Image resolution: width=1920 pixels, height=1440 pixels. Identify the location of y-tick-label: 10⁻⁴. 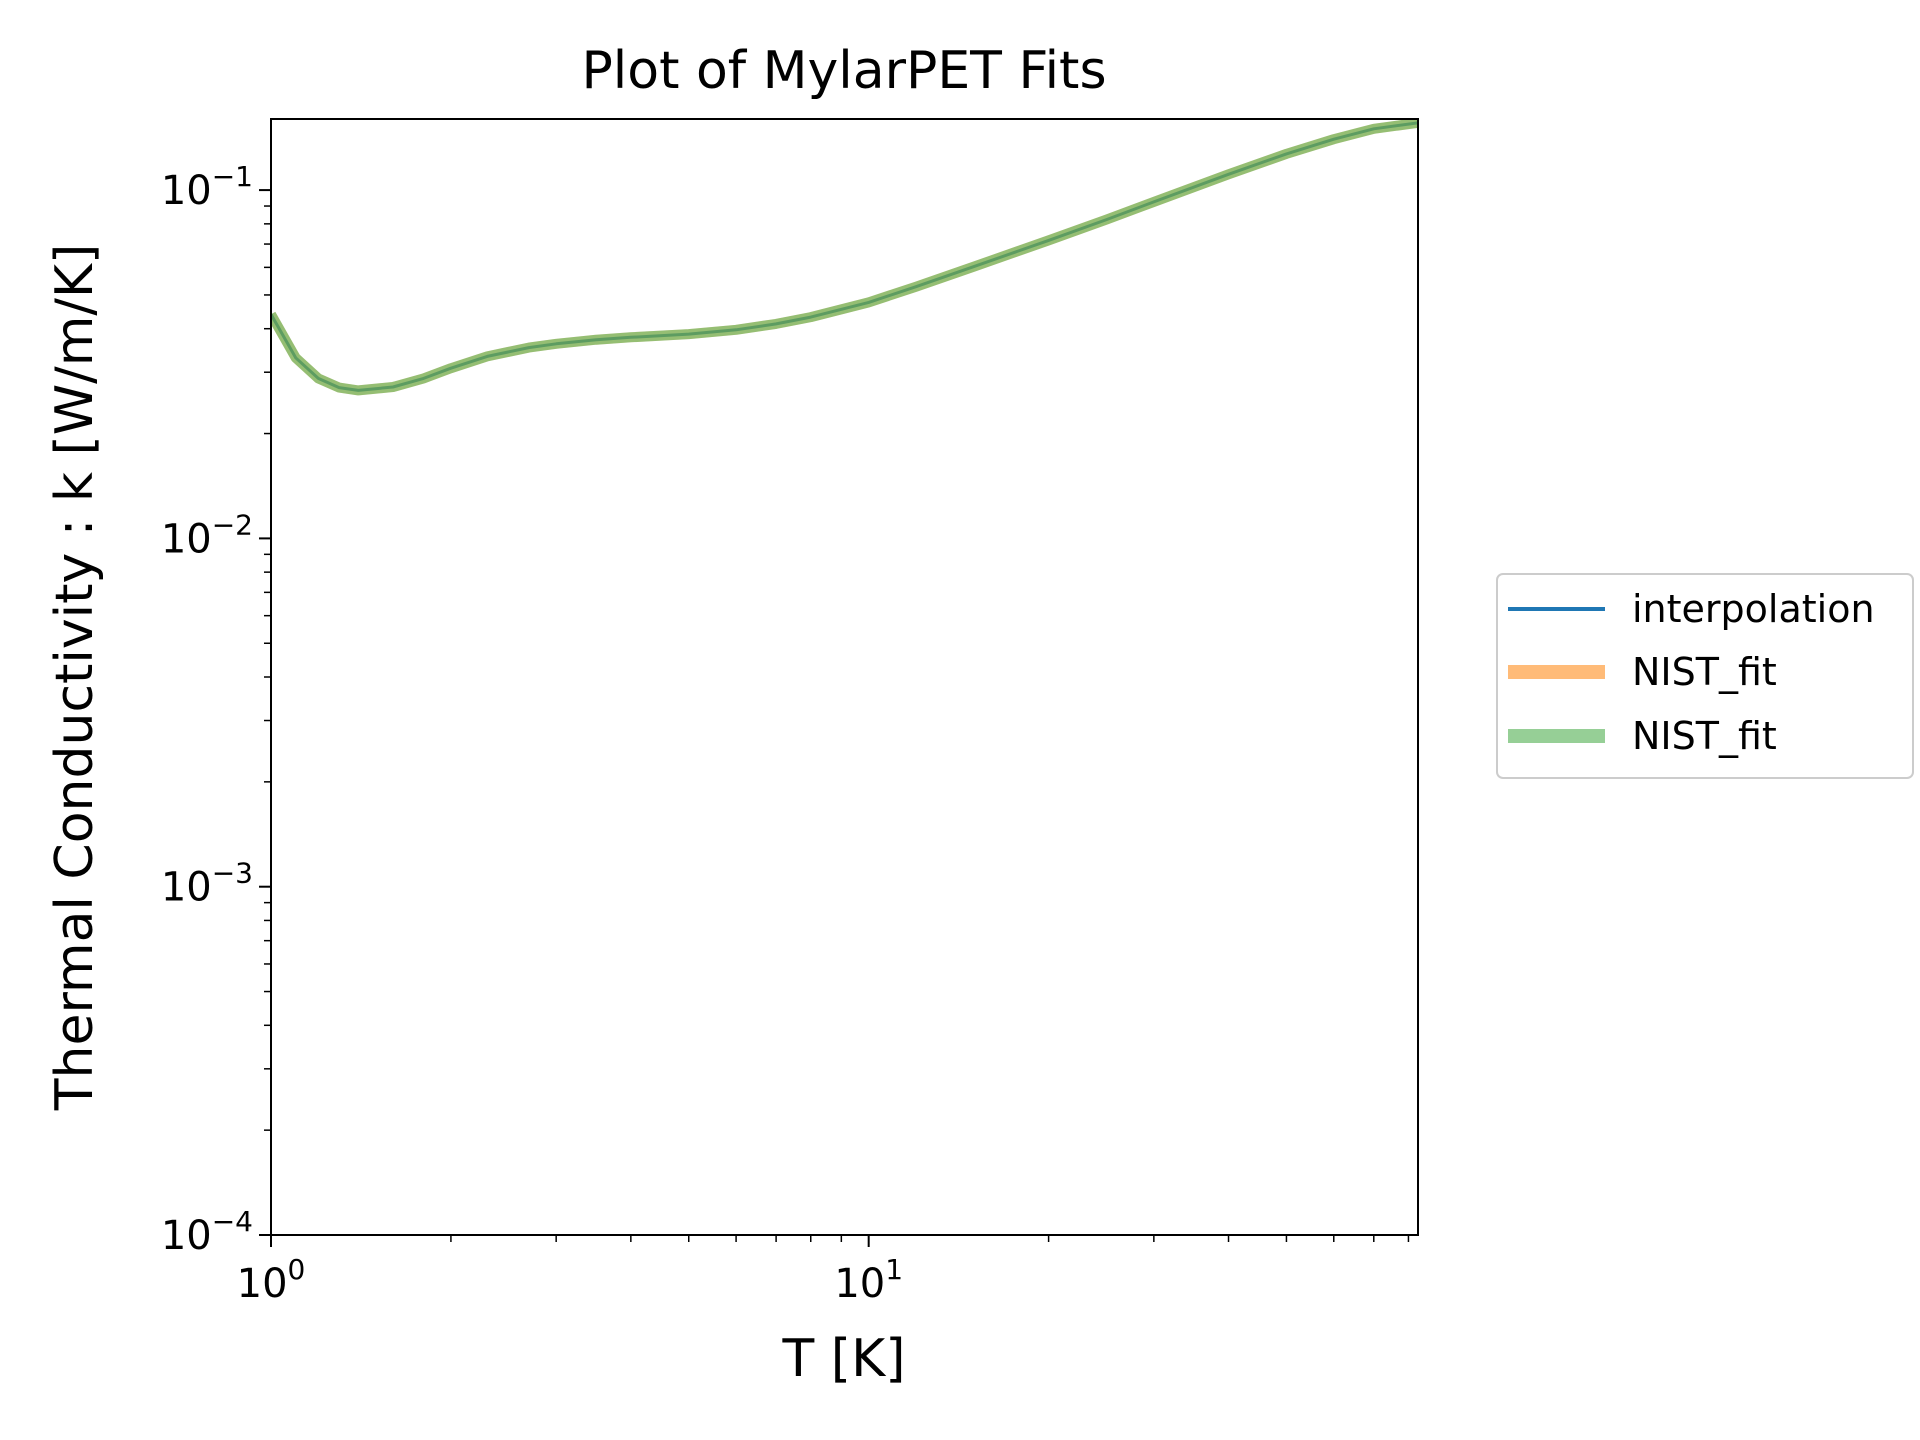
(207, 1232).